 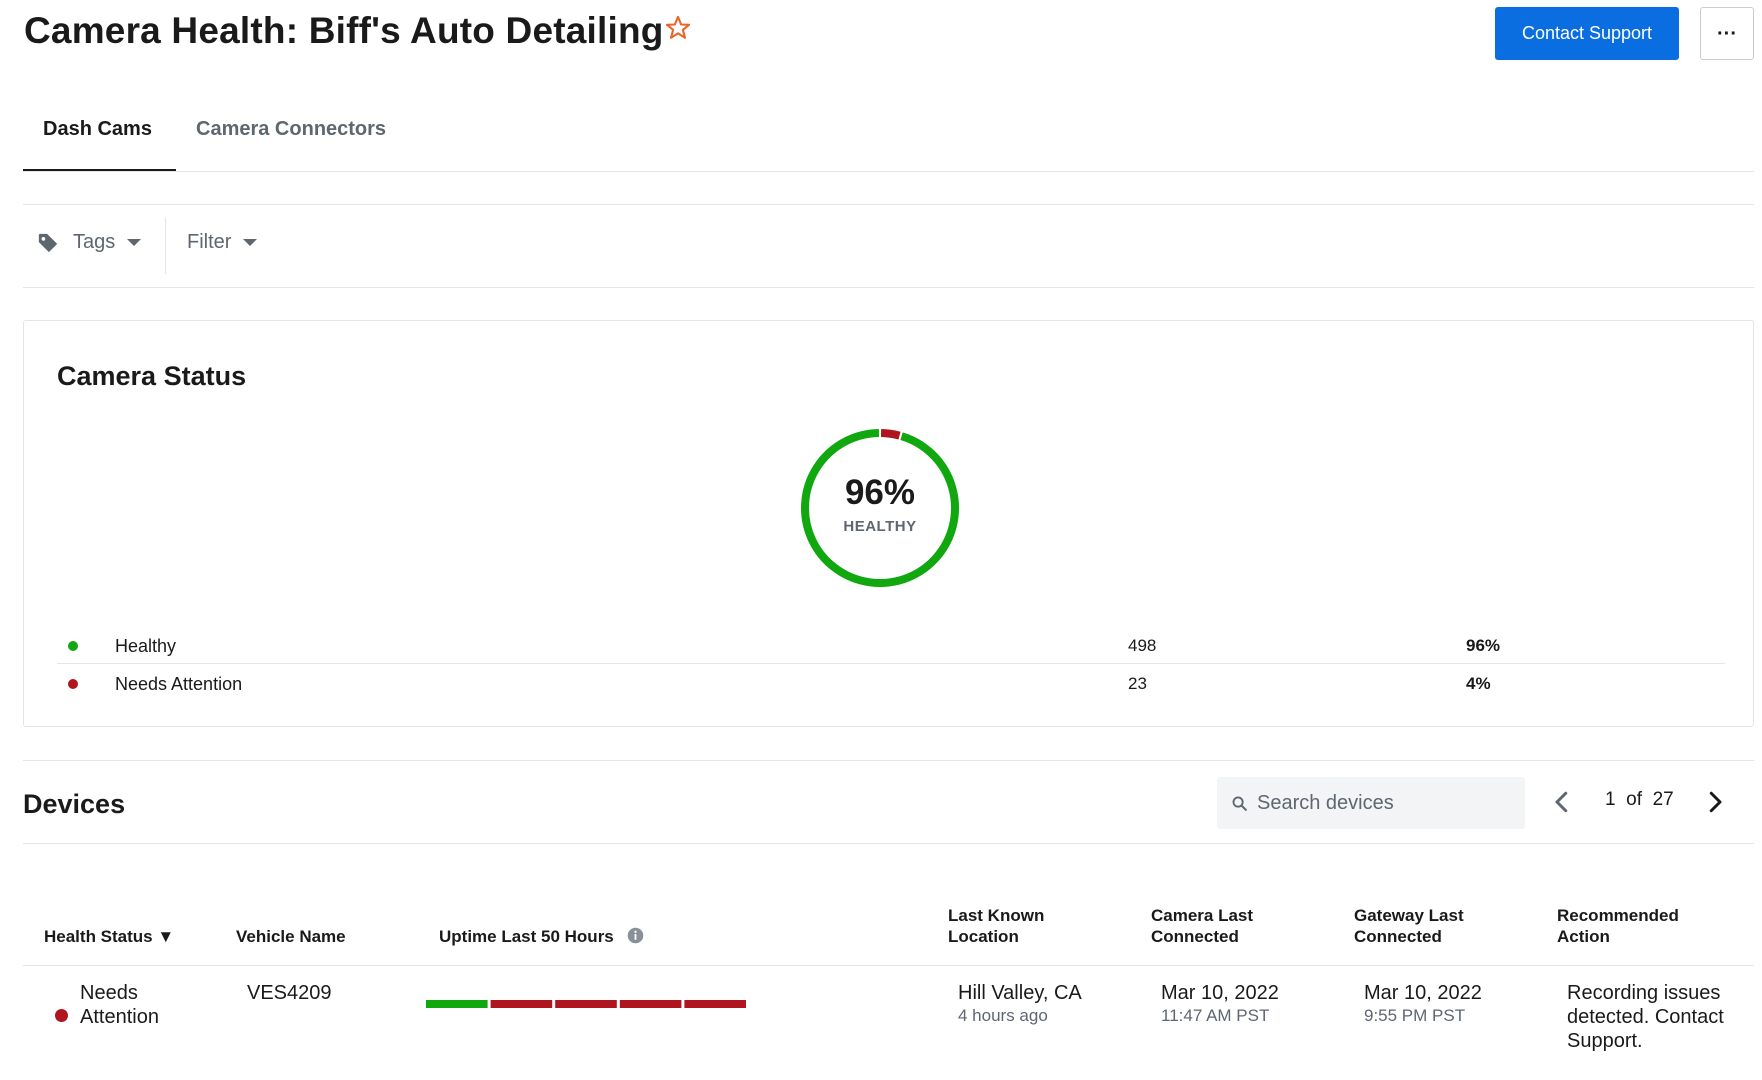 I want to click on tags-dropdown: Tags, so click(x=89, y=242).